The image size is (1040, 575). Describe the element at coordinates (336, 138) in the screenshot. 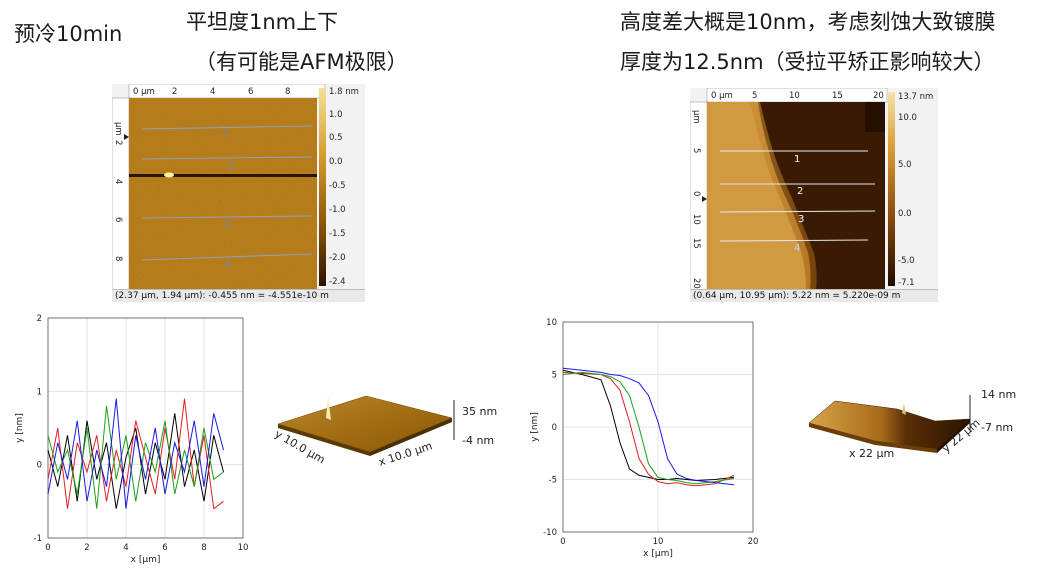

I see `colorbar-tick: 0.5` at that location.